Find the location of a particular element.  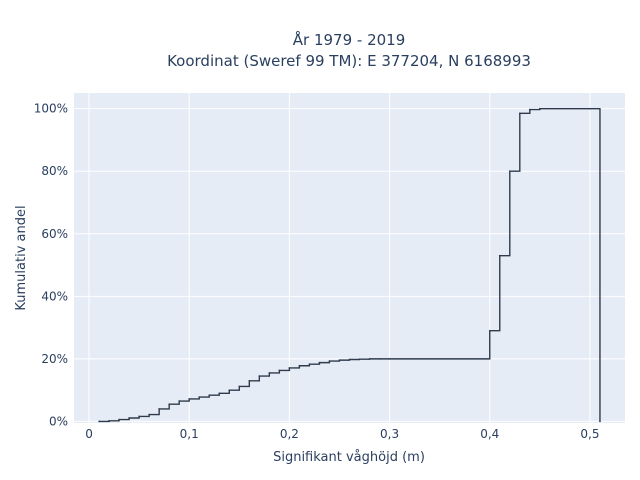

y-tick-label: 100% is located at coordinates (51, 109).